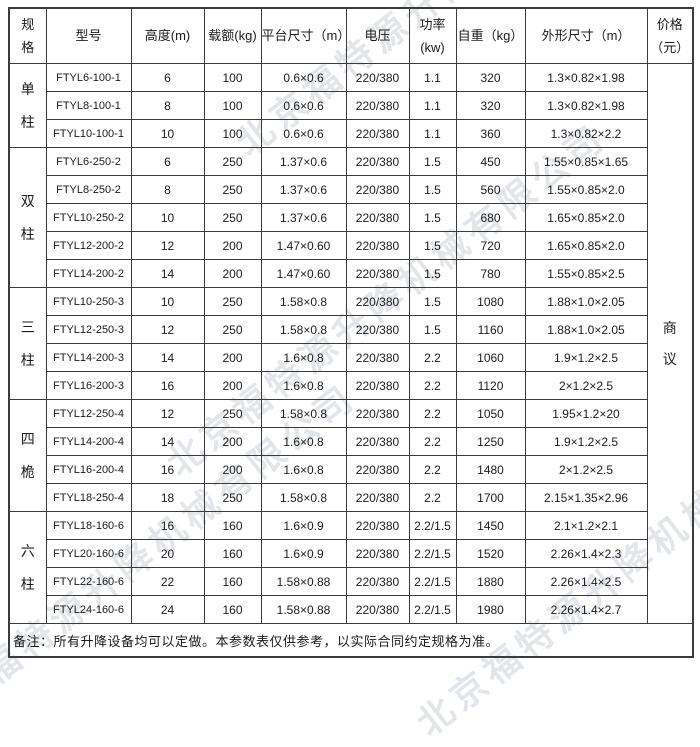 The height and width of the screenshot is (747, 700). I want to click on cell-model: FTYL12-200-2, so click(88, 245).